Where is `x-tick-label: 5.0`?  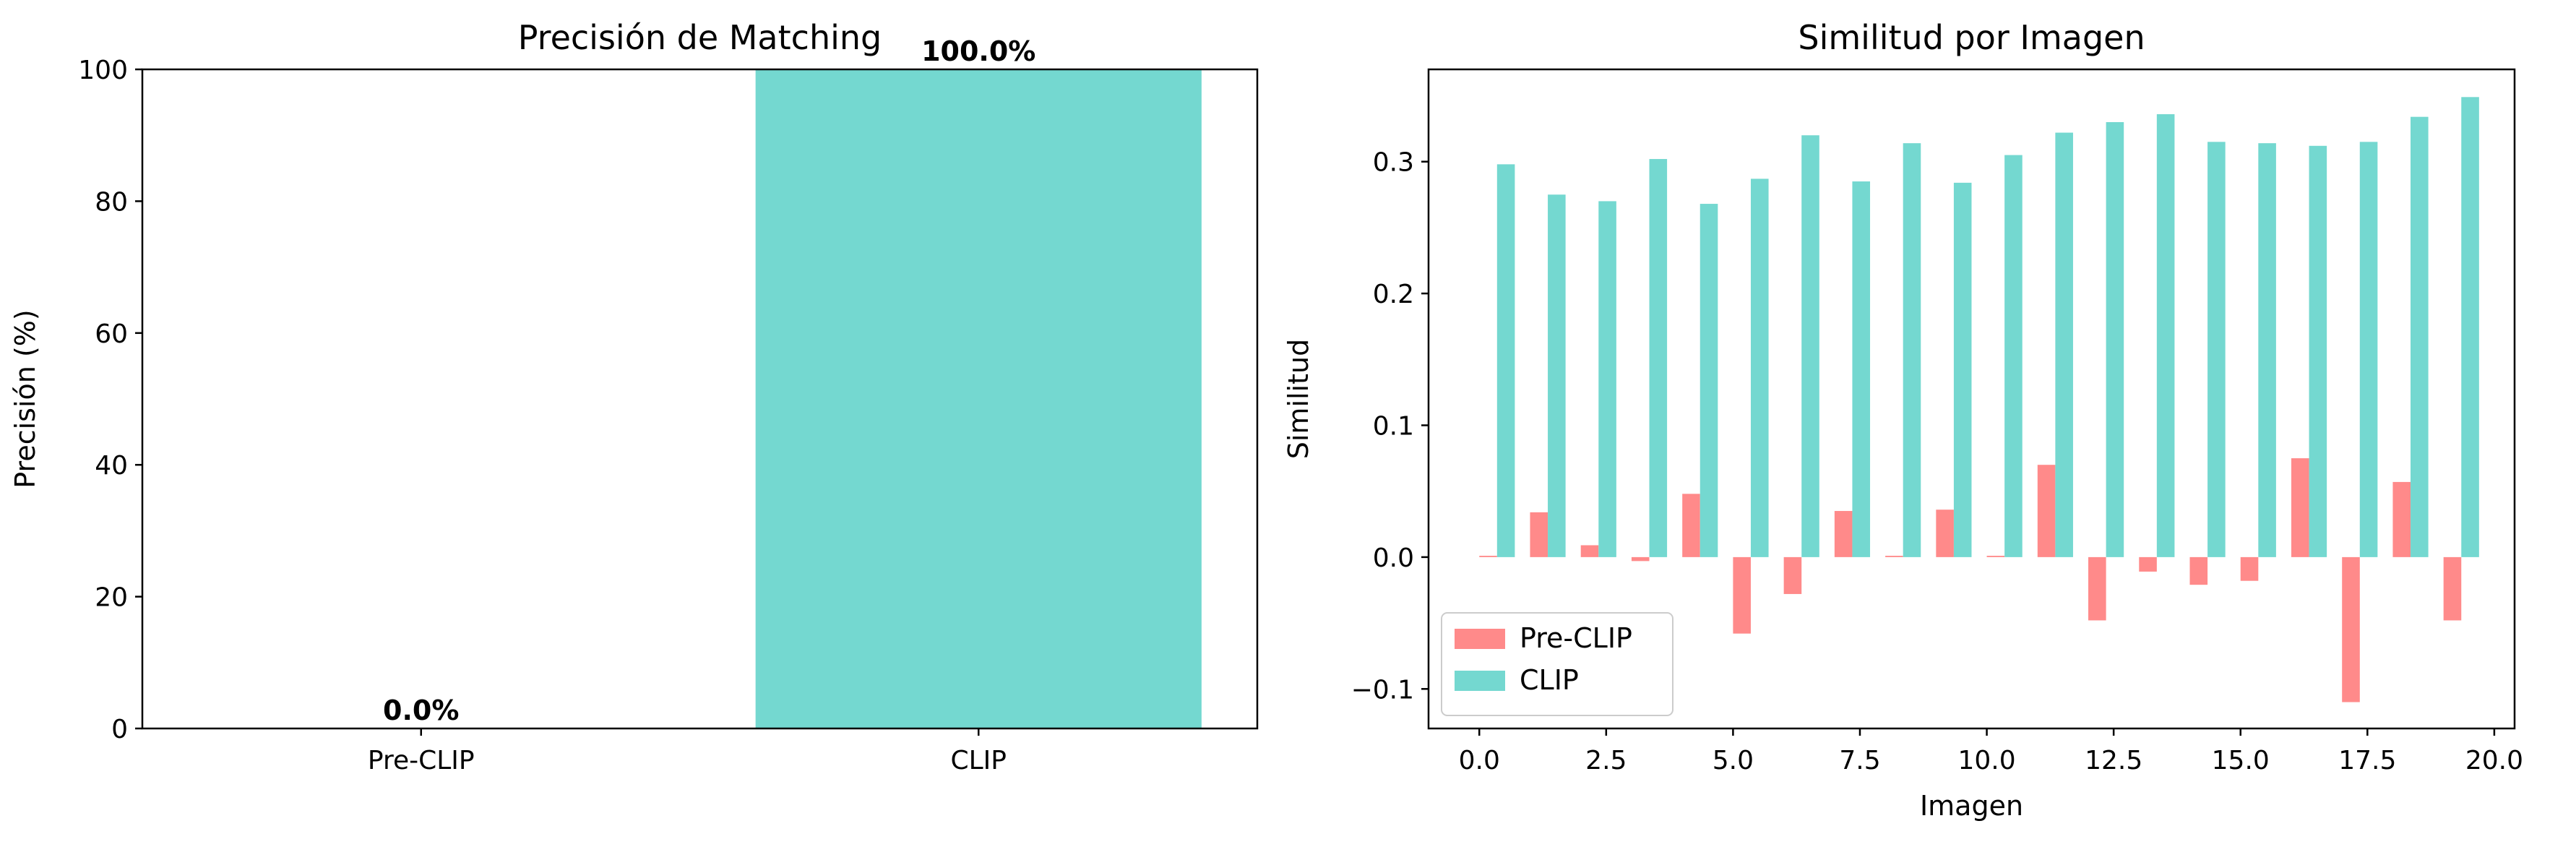 x-tick-label: 5.0 is located at coordinates (1733, 760).